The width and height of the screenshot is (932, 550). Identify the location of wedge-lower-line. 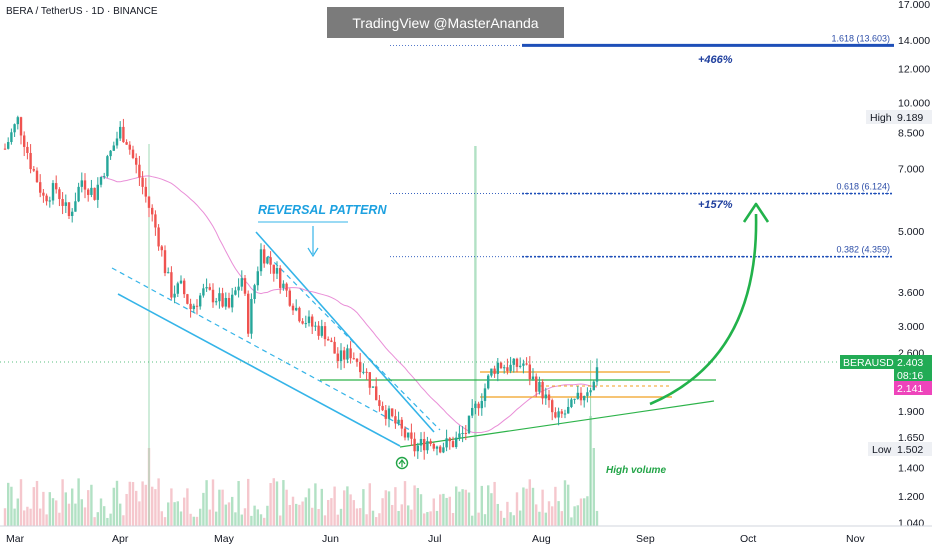
(259, 370).